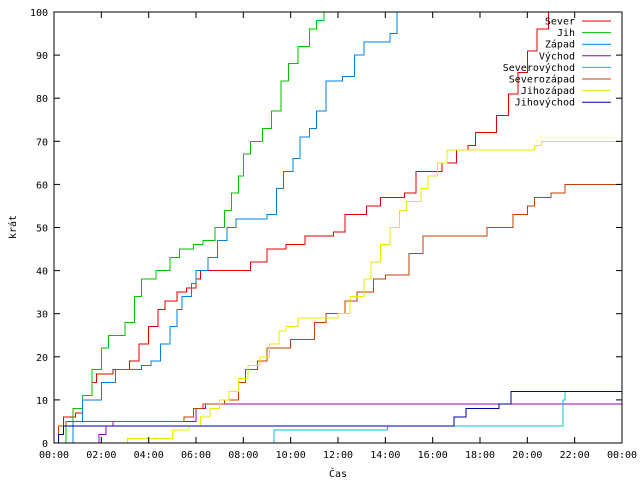 The height and width of the screenshot is (480, 640). What do you see at coordinates (578, 22) in the screenshot?
I see `legend-item: Sever` at bounding box center [578, 22].